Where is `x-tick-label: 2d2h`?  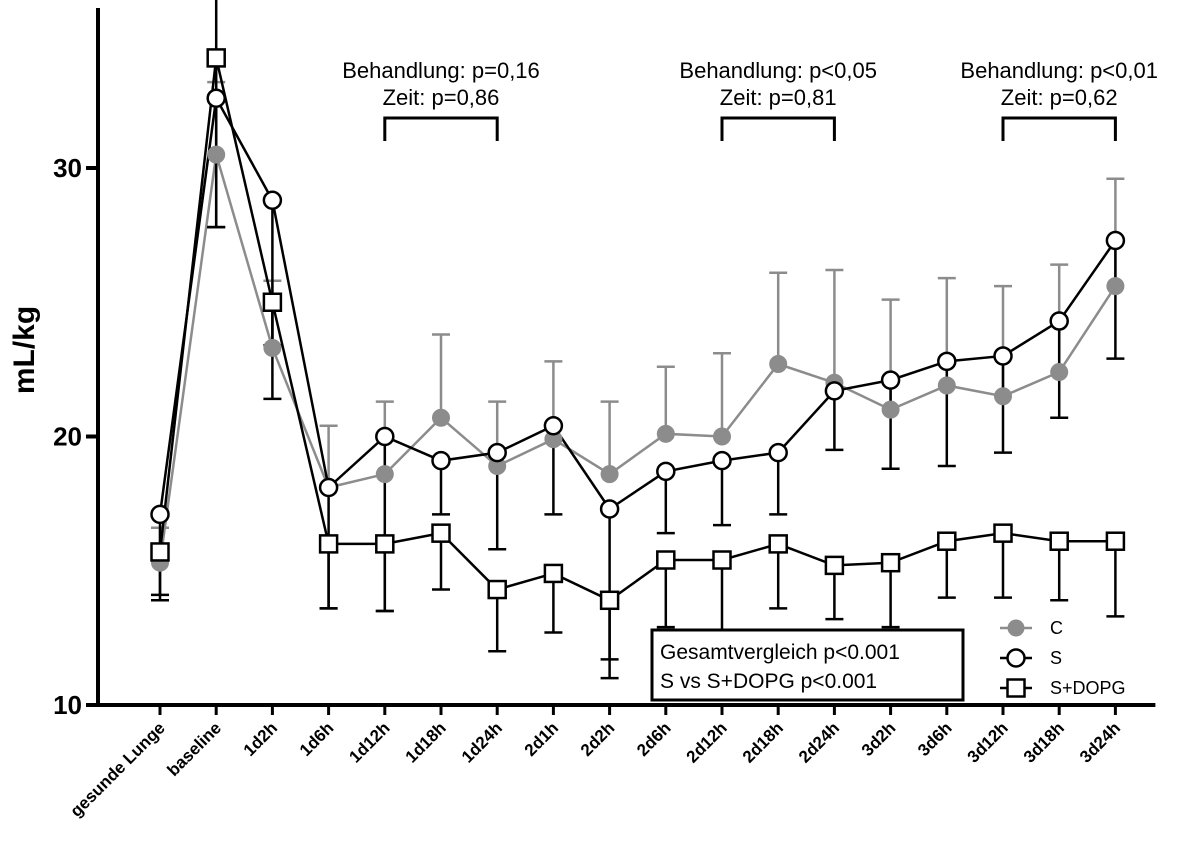 x-tick-label: 2d2h is located at coordinates (597, 738).